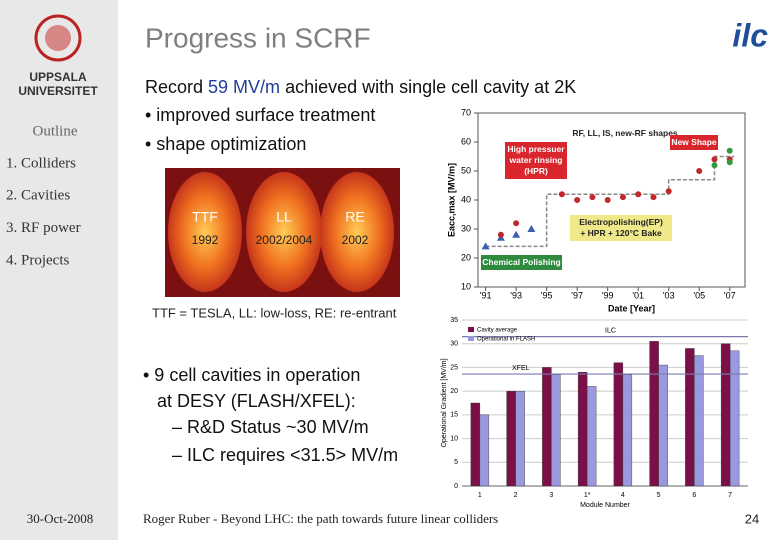  I want to click on cavity-shape, so click(357, 232).